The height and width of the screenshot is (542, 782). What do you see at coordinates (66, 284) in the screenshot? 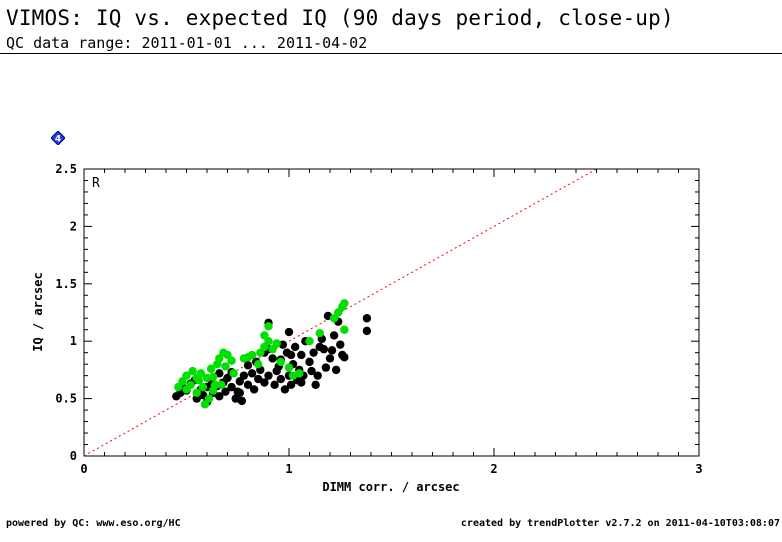
I see `y-tick-label: 1.5` at bounding box center [66, 284].